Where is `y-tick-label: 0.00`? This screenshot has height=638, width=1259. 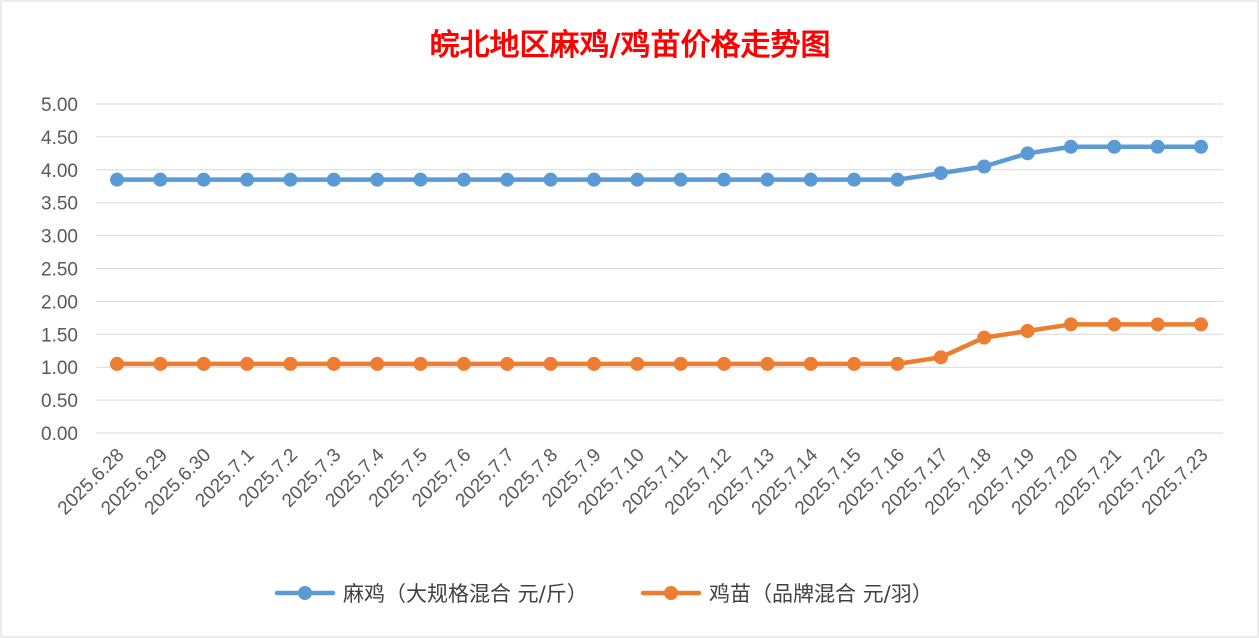 y-tick-label: 0.00 is located at coordinates (59, 434).